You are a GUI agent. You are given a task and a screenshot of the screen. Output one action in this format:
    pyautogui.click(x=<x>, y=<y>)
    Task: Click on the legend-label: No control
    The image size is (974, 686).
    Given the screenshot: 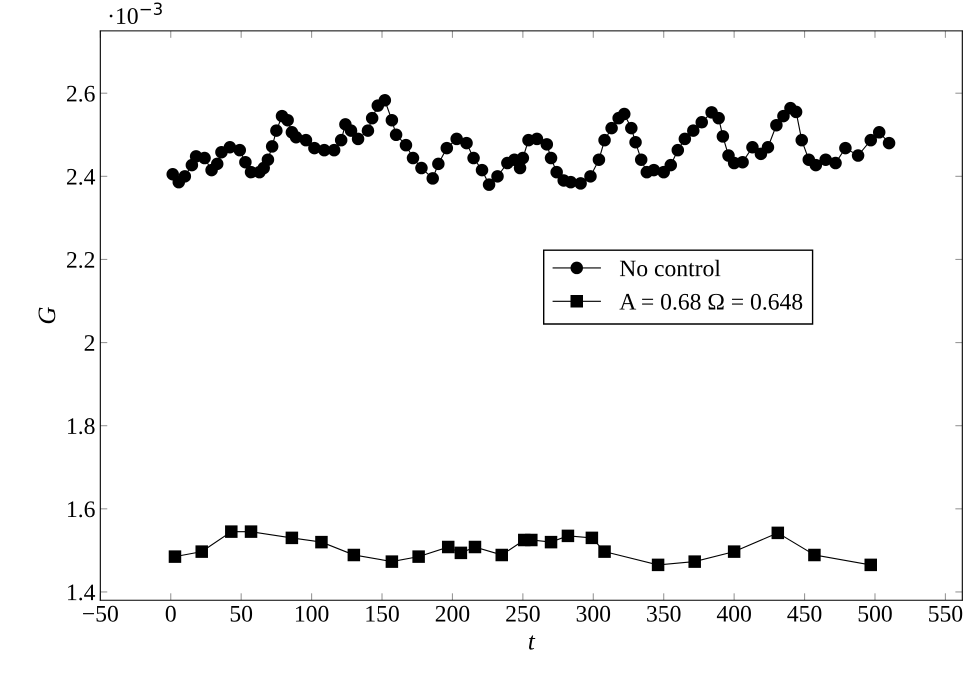 What is the action you would take?
    pyautogui.click(x=670, y=268)
    